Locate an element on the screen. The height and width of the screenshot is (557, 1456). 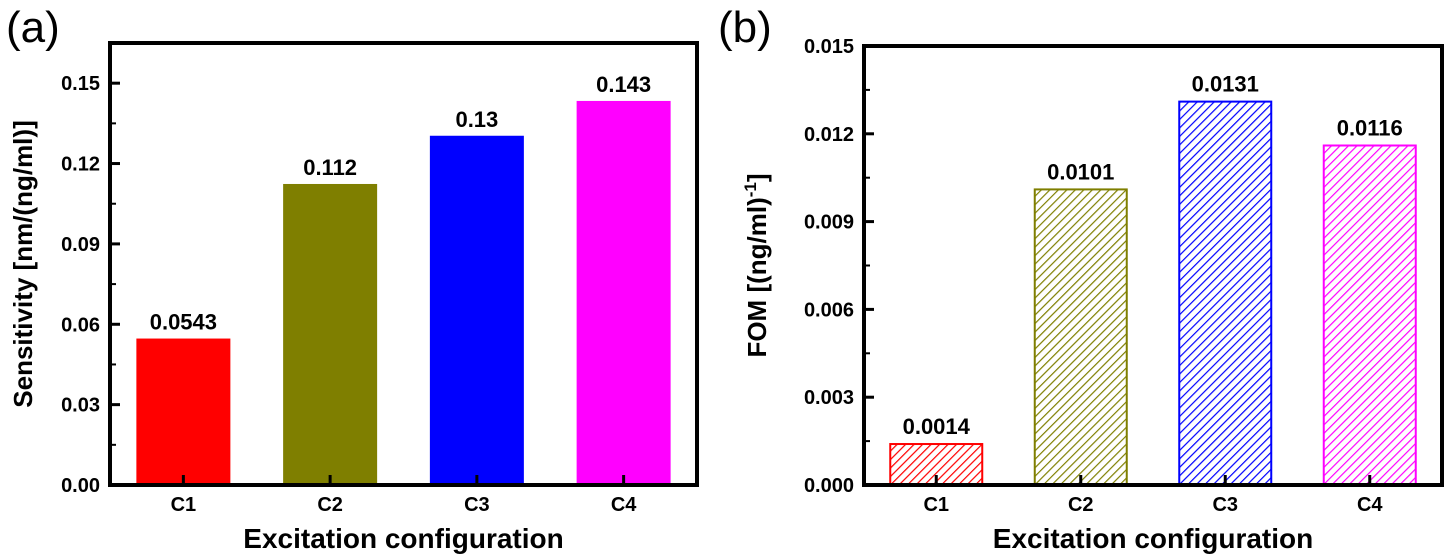
panel-a-y-tick-label: 0.03 is located at coordinates (80, 406).